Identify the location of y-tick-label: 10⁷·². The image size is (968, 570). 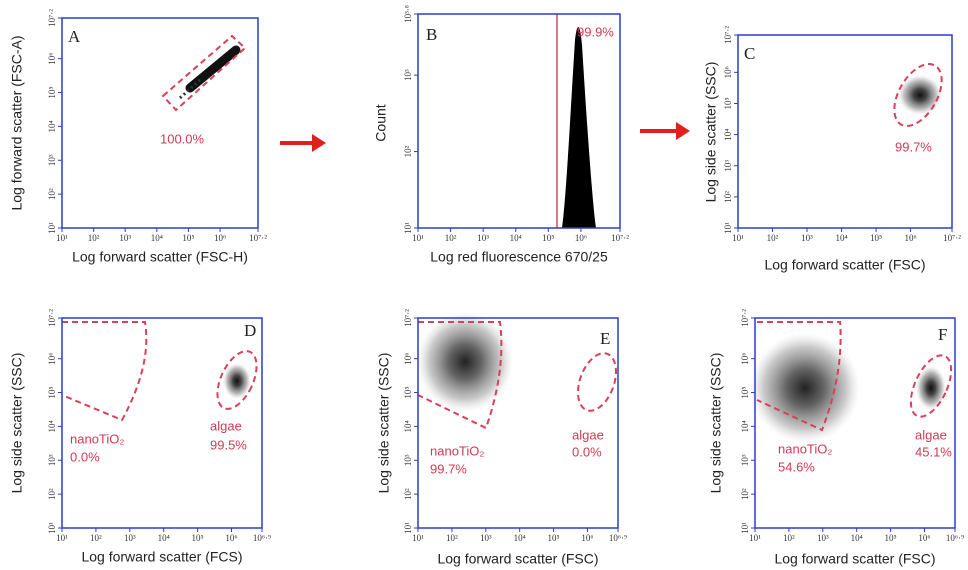
(408, 318).